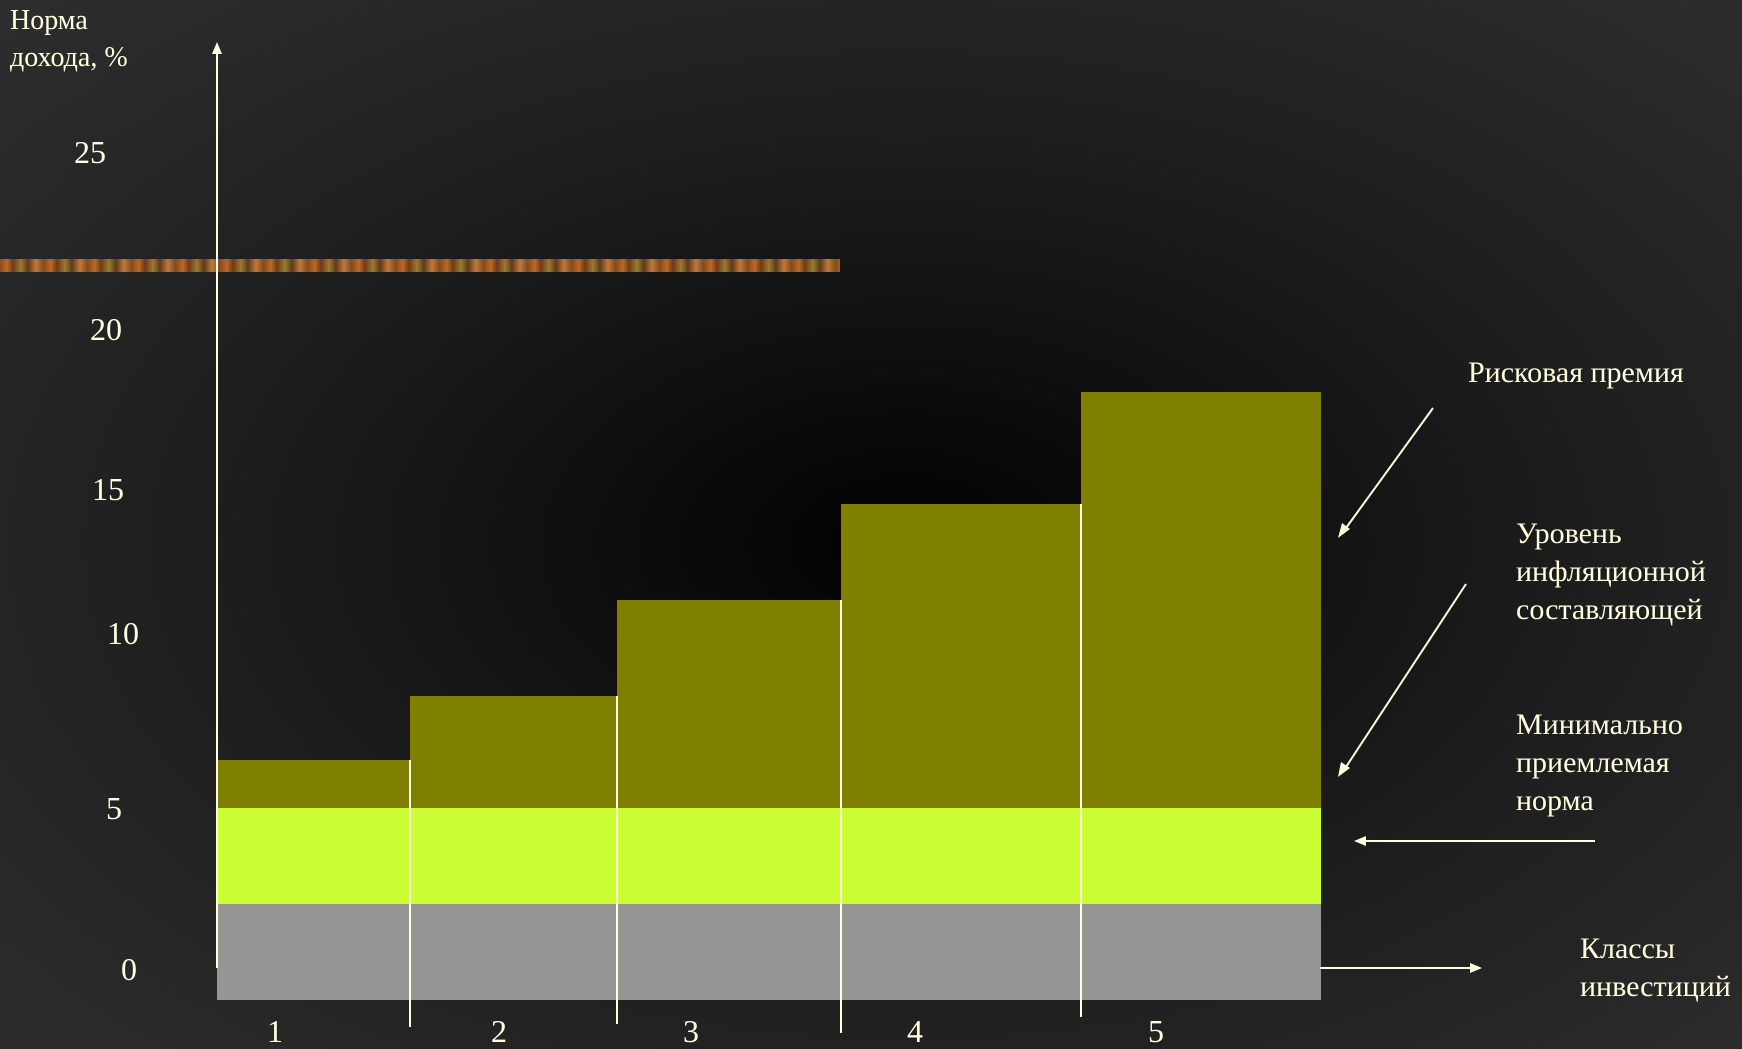  I want to click on x-tick-label: 4, so click(915, 1031).